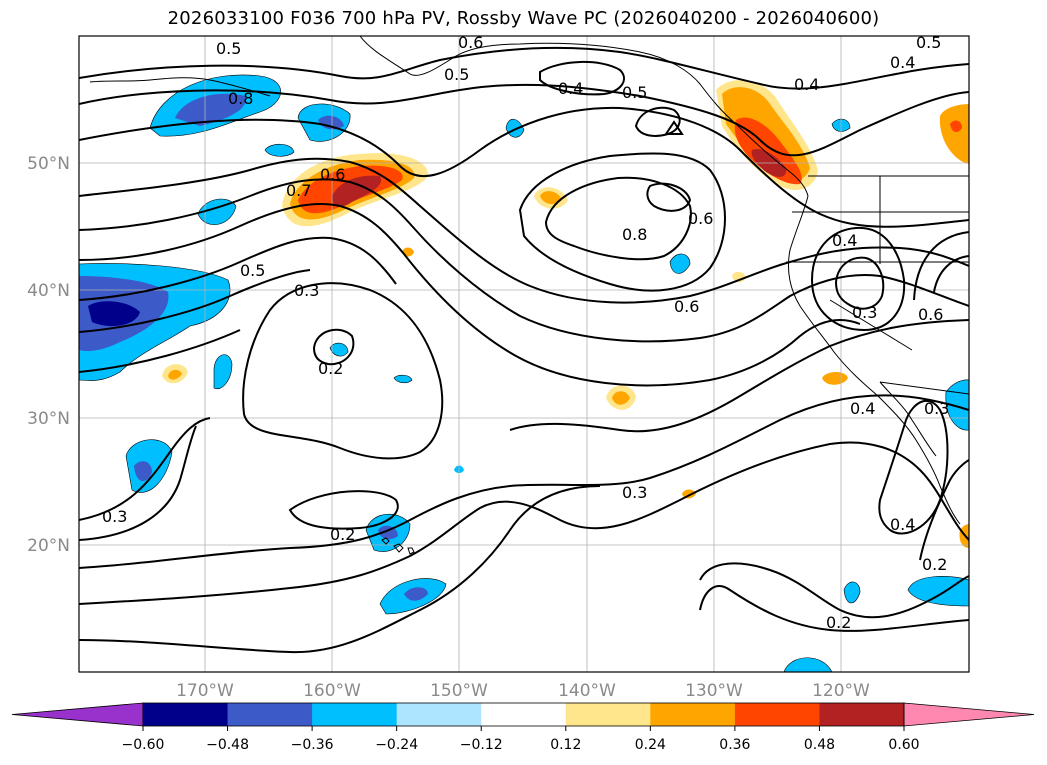 This screenshot has height=765, width=1047. I want to click on coast-west-us, so click(874, 360).